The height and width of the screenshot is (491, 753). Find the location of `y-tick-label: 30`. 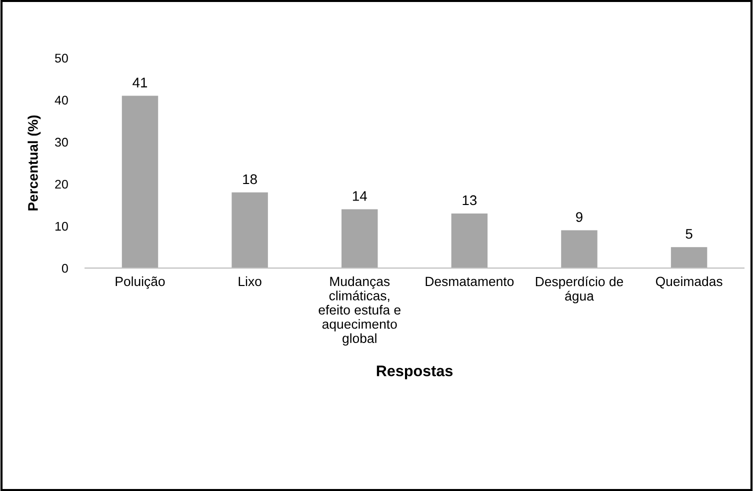

y-tick-label: 30 is located at coordinates (61, 142).